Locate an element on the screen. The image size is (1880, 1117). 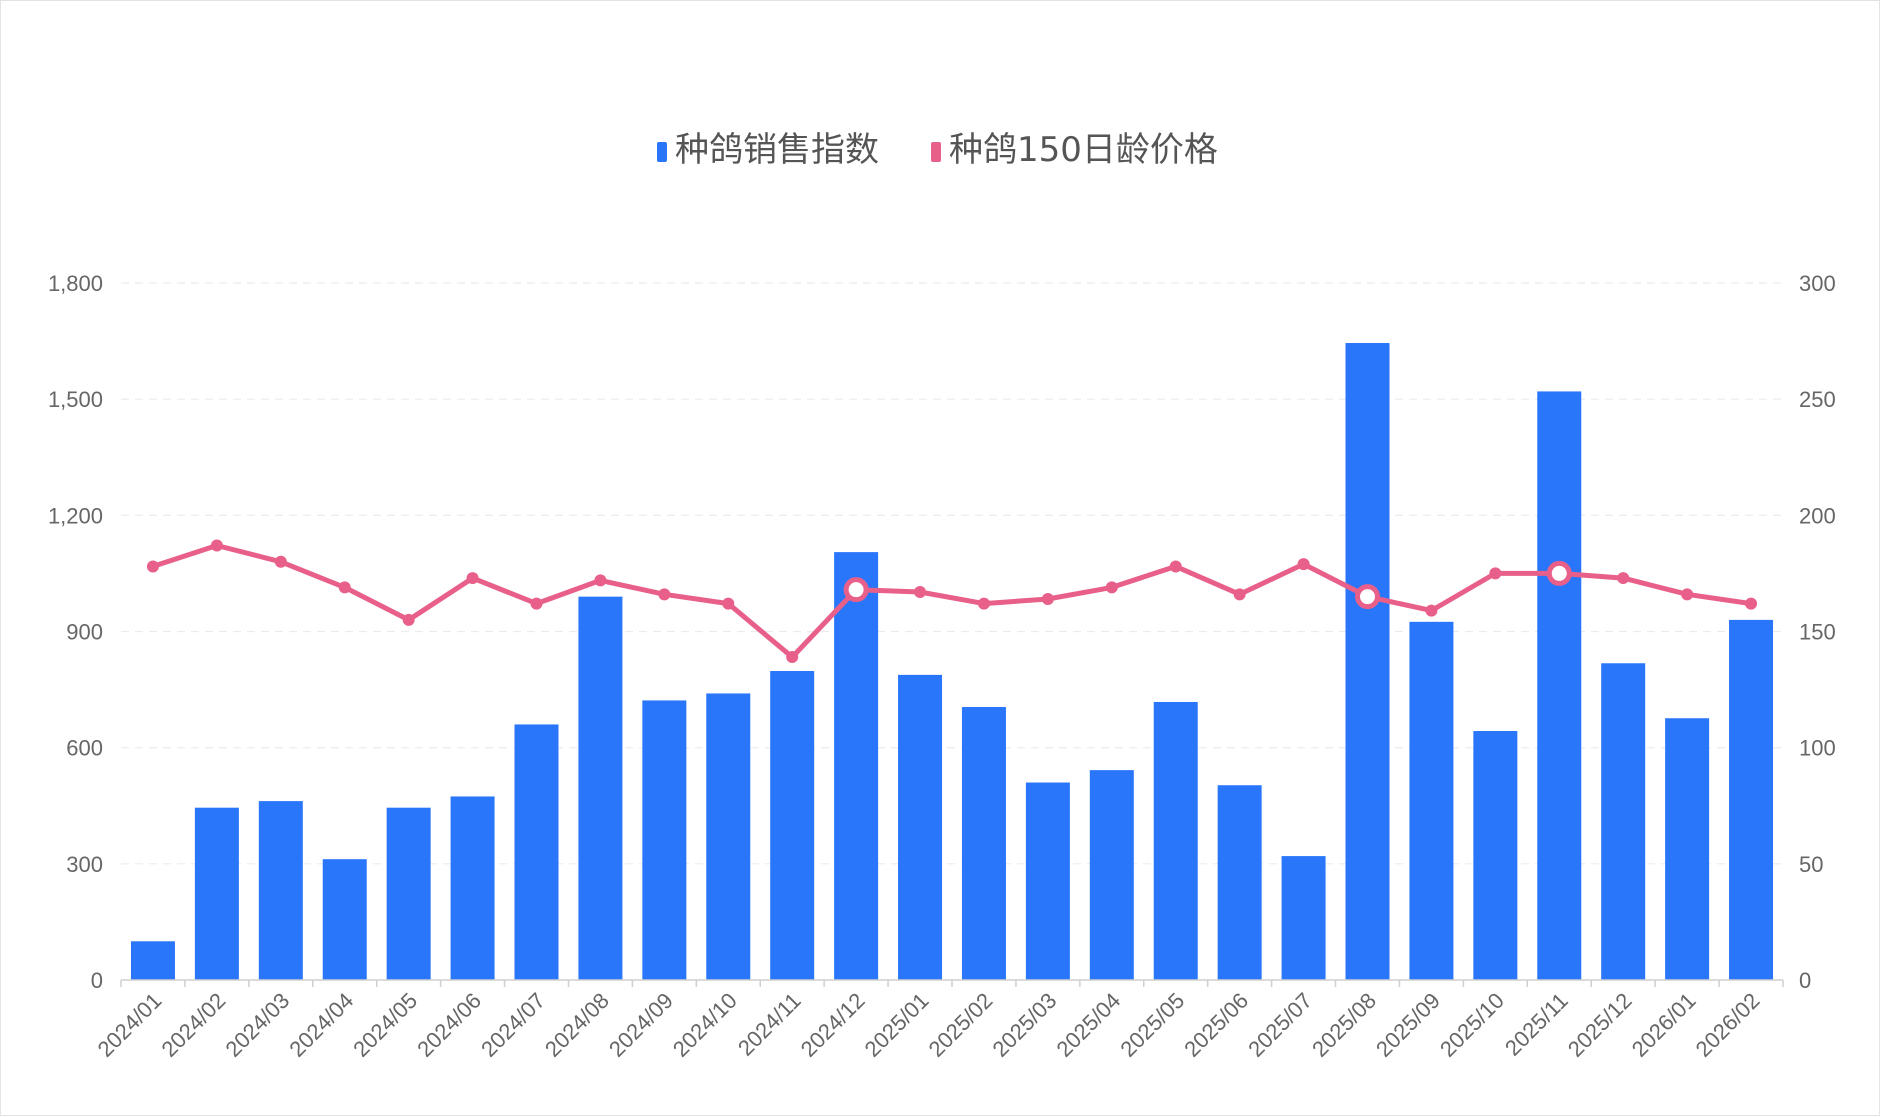
y-left-tick-label: 1,200 is located at coordinates (75, 515).